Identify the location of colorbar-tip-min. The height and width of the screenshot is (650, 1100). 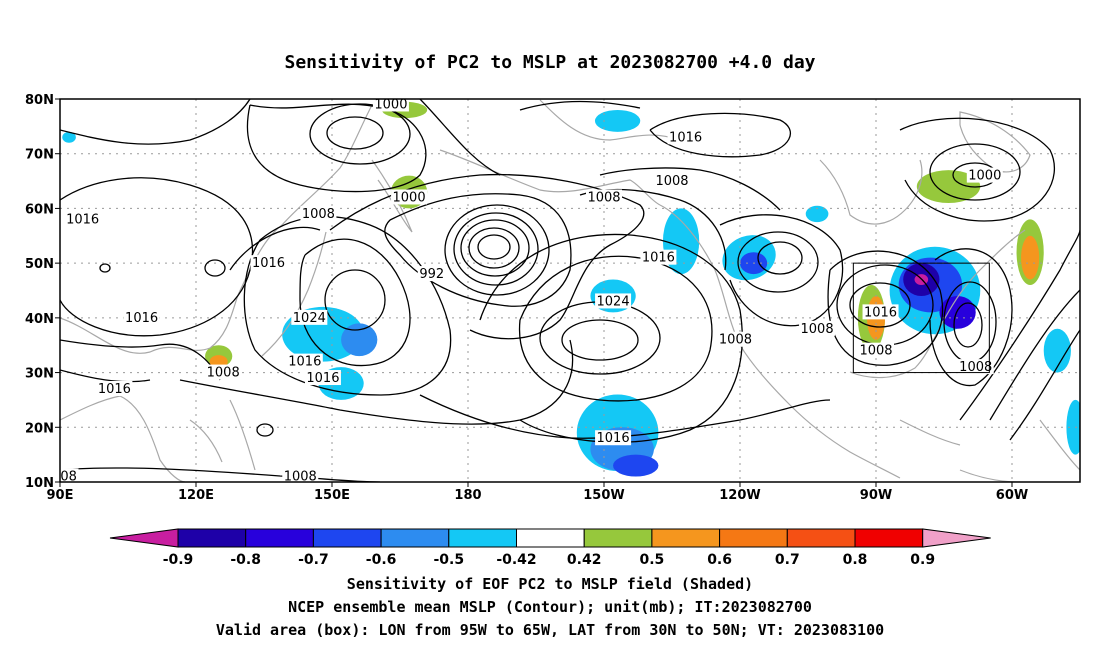
(144, 538).